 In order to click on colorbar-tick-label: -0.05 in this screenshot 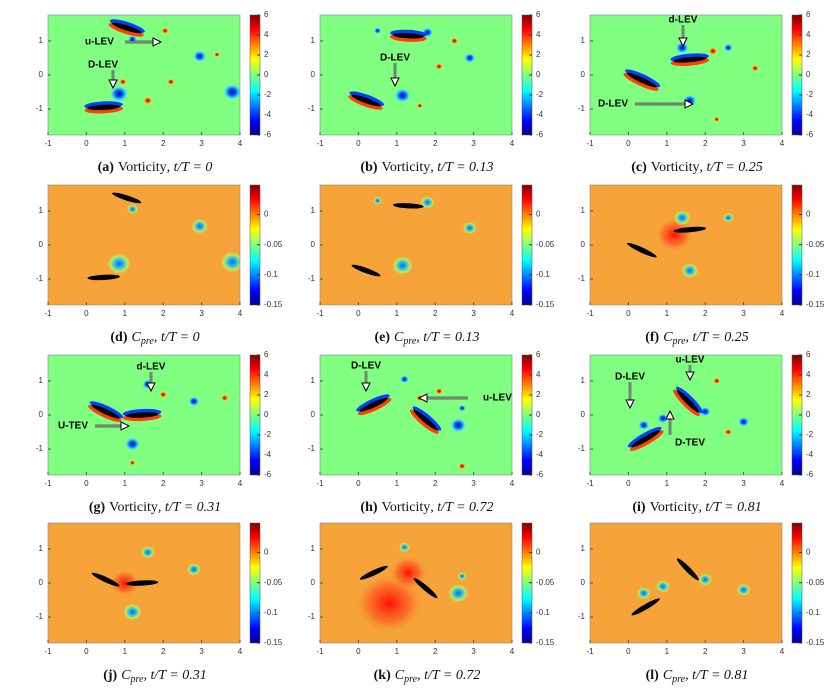, I will do `click(545, 582)`.